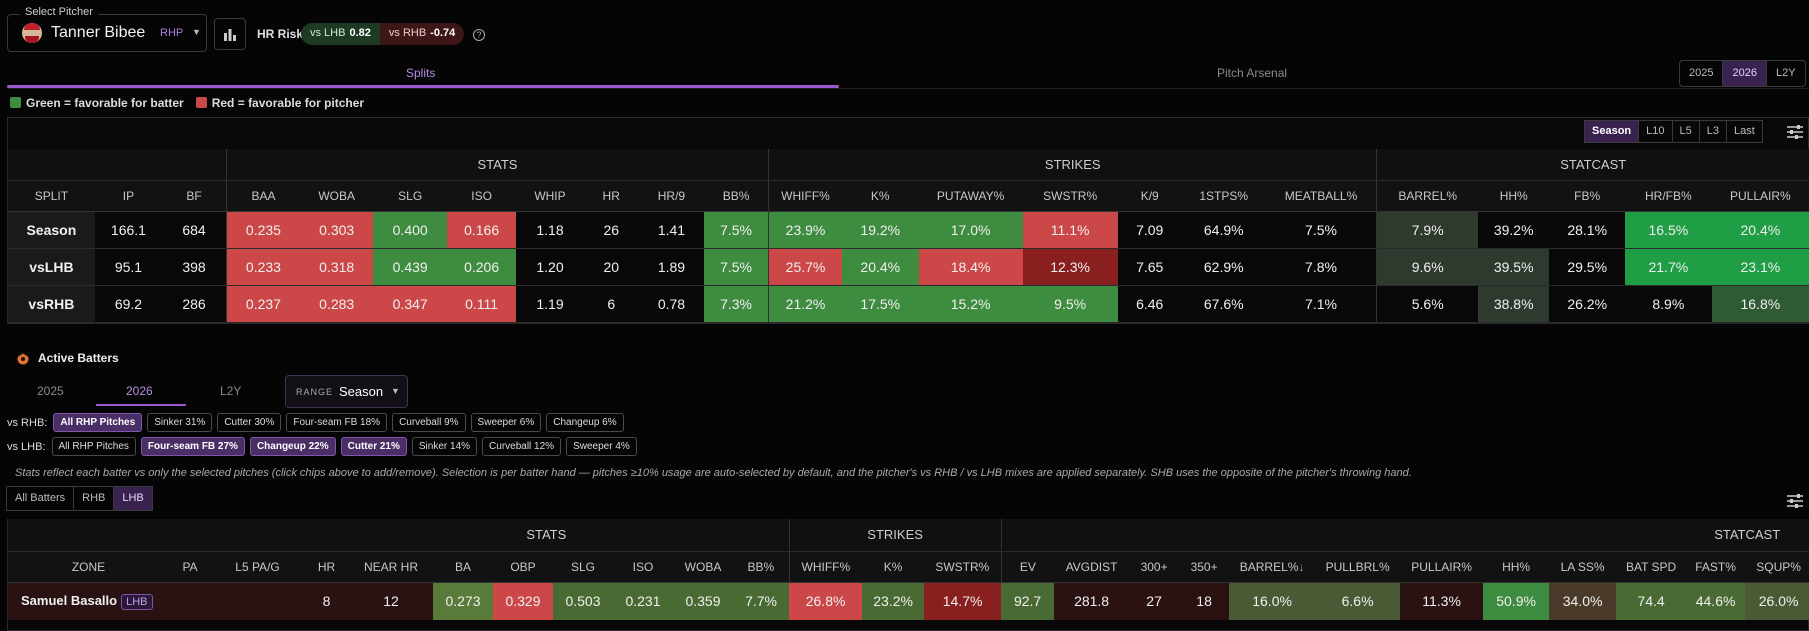 This screenshot has width=1809, height=631. I want to click on splits-col-meatball: MEATBALL%, so click(1321, 196).